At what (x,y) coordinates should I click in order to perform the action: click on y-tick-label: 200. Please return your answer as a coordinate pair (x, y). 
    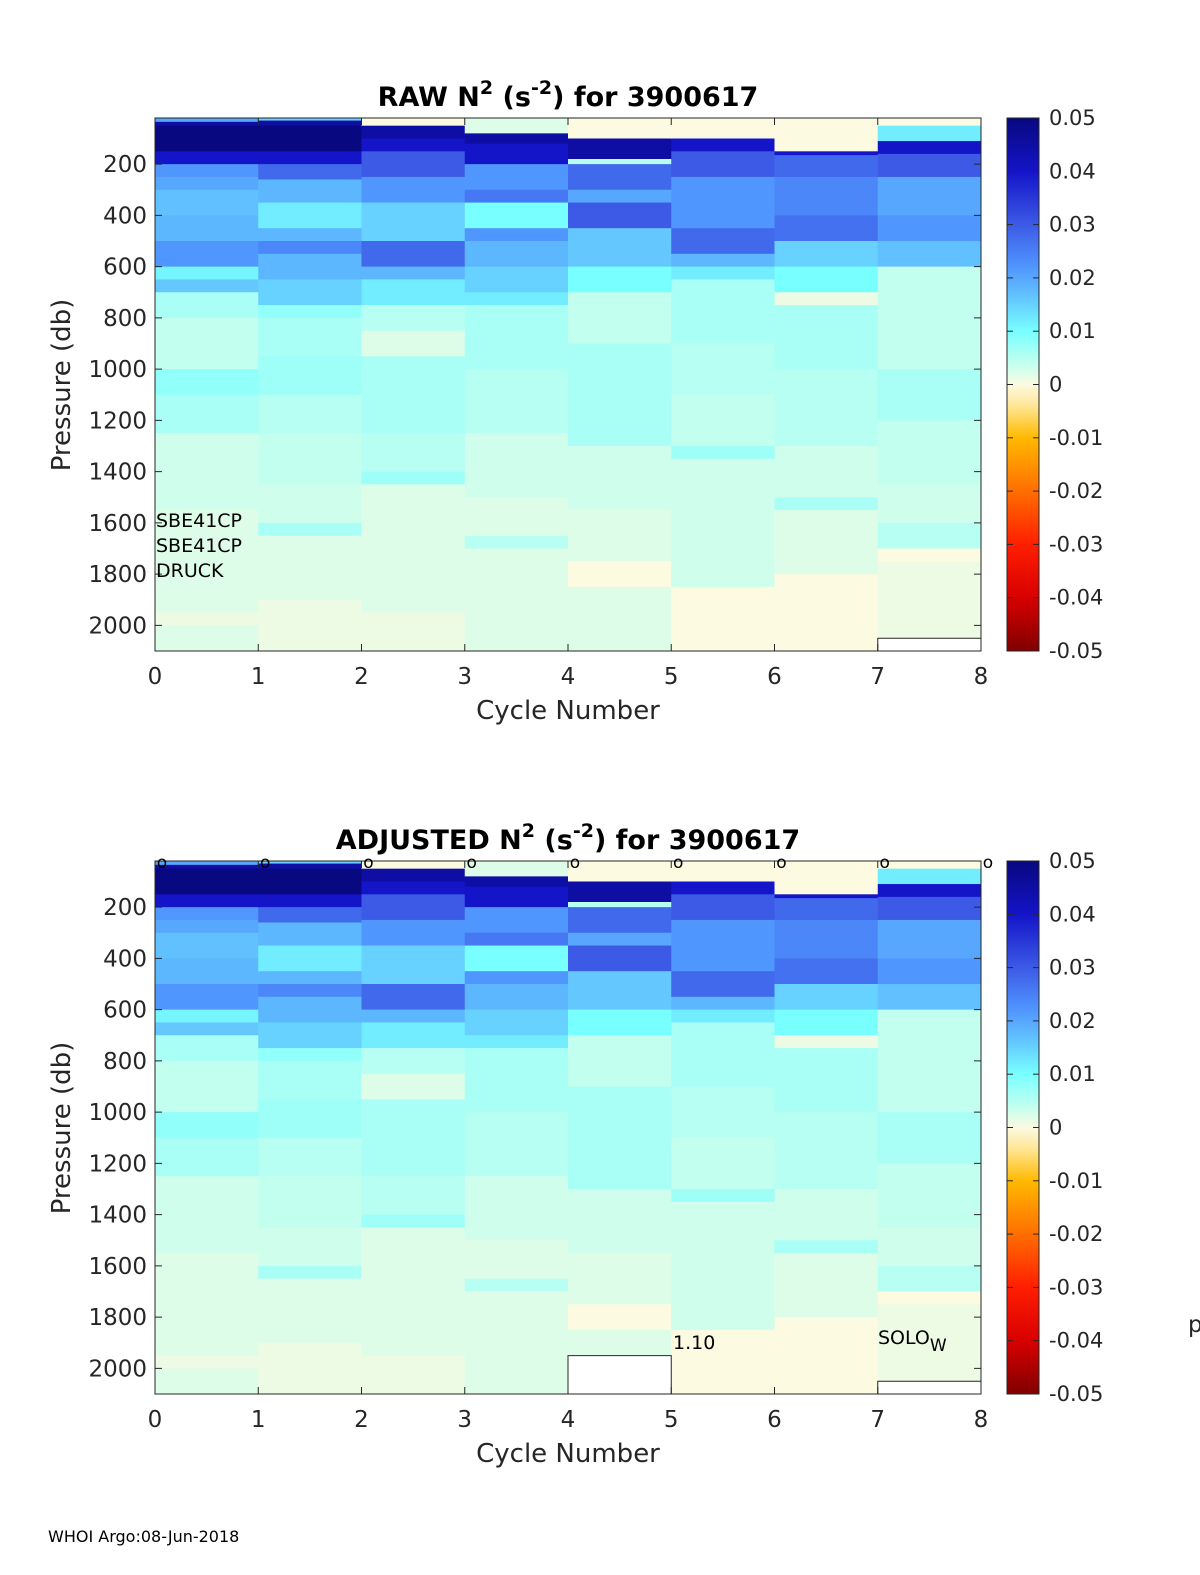
    Looking at the image, I should click on (125, 165).